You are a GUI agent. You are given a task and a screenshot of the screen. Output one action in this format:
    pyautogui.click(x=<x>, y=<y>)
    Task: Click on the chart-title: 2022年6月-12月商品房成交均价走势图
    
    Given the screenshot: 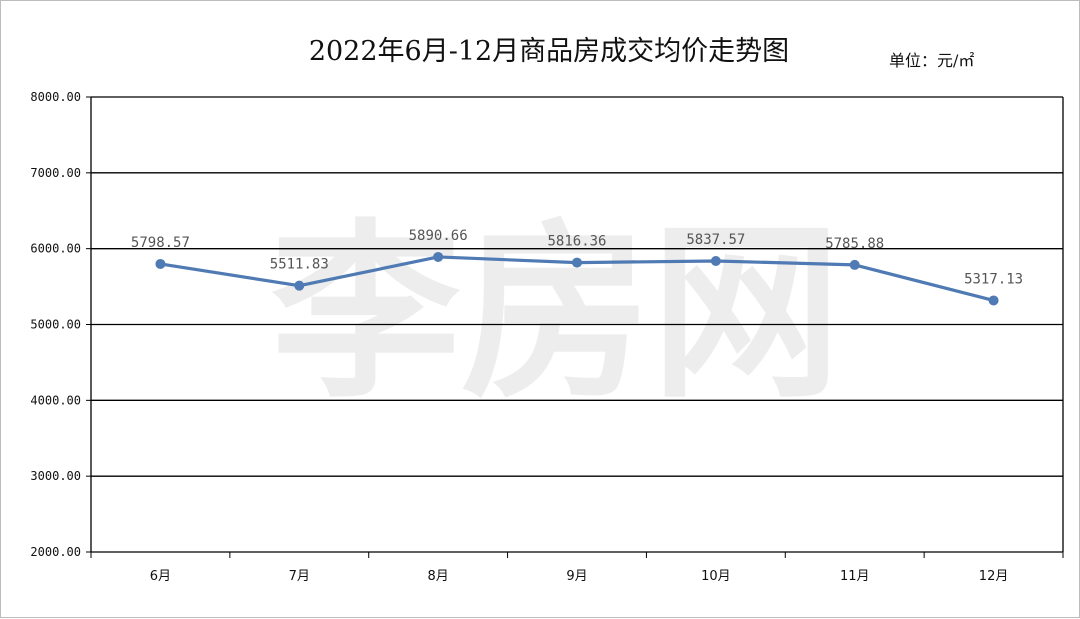 What is the action you would take?
    pyautogui.click(x=549, y=51)
    